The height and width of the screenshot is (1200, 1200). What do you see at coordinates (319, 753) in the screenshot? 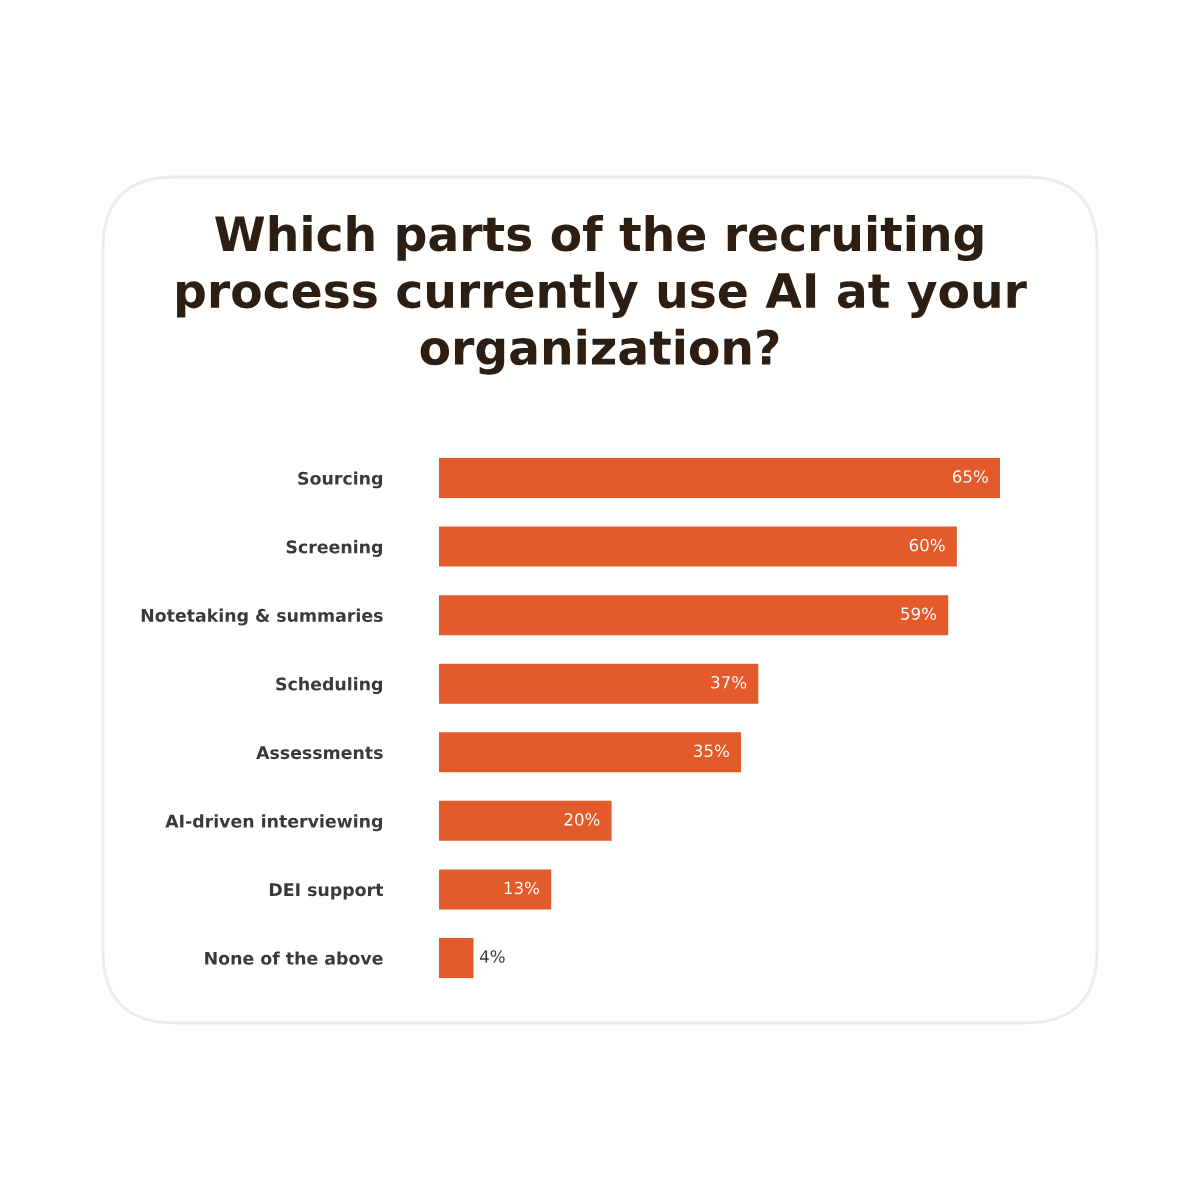
I see `y-tick-label: Assessments` at bounding box center [319, 753].